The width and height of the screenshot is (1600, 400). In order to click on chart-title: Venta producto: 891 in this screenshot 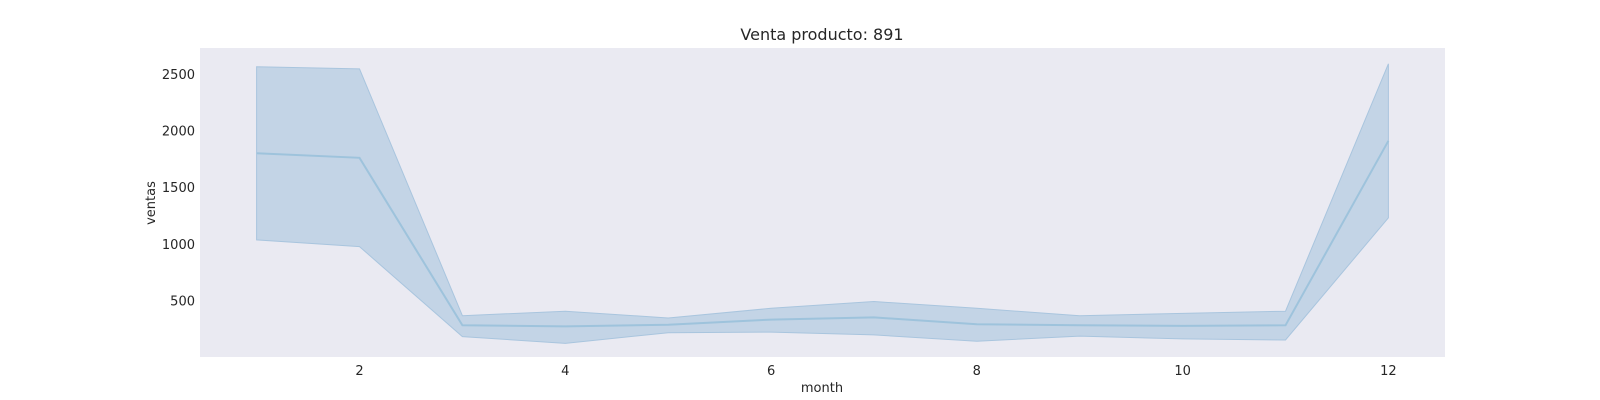, I will do `click(821, 34)`.